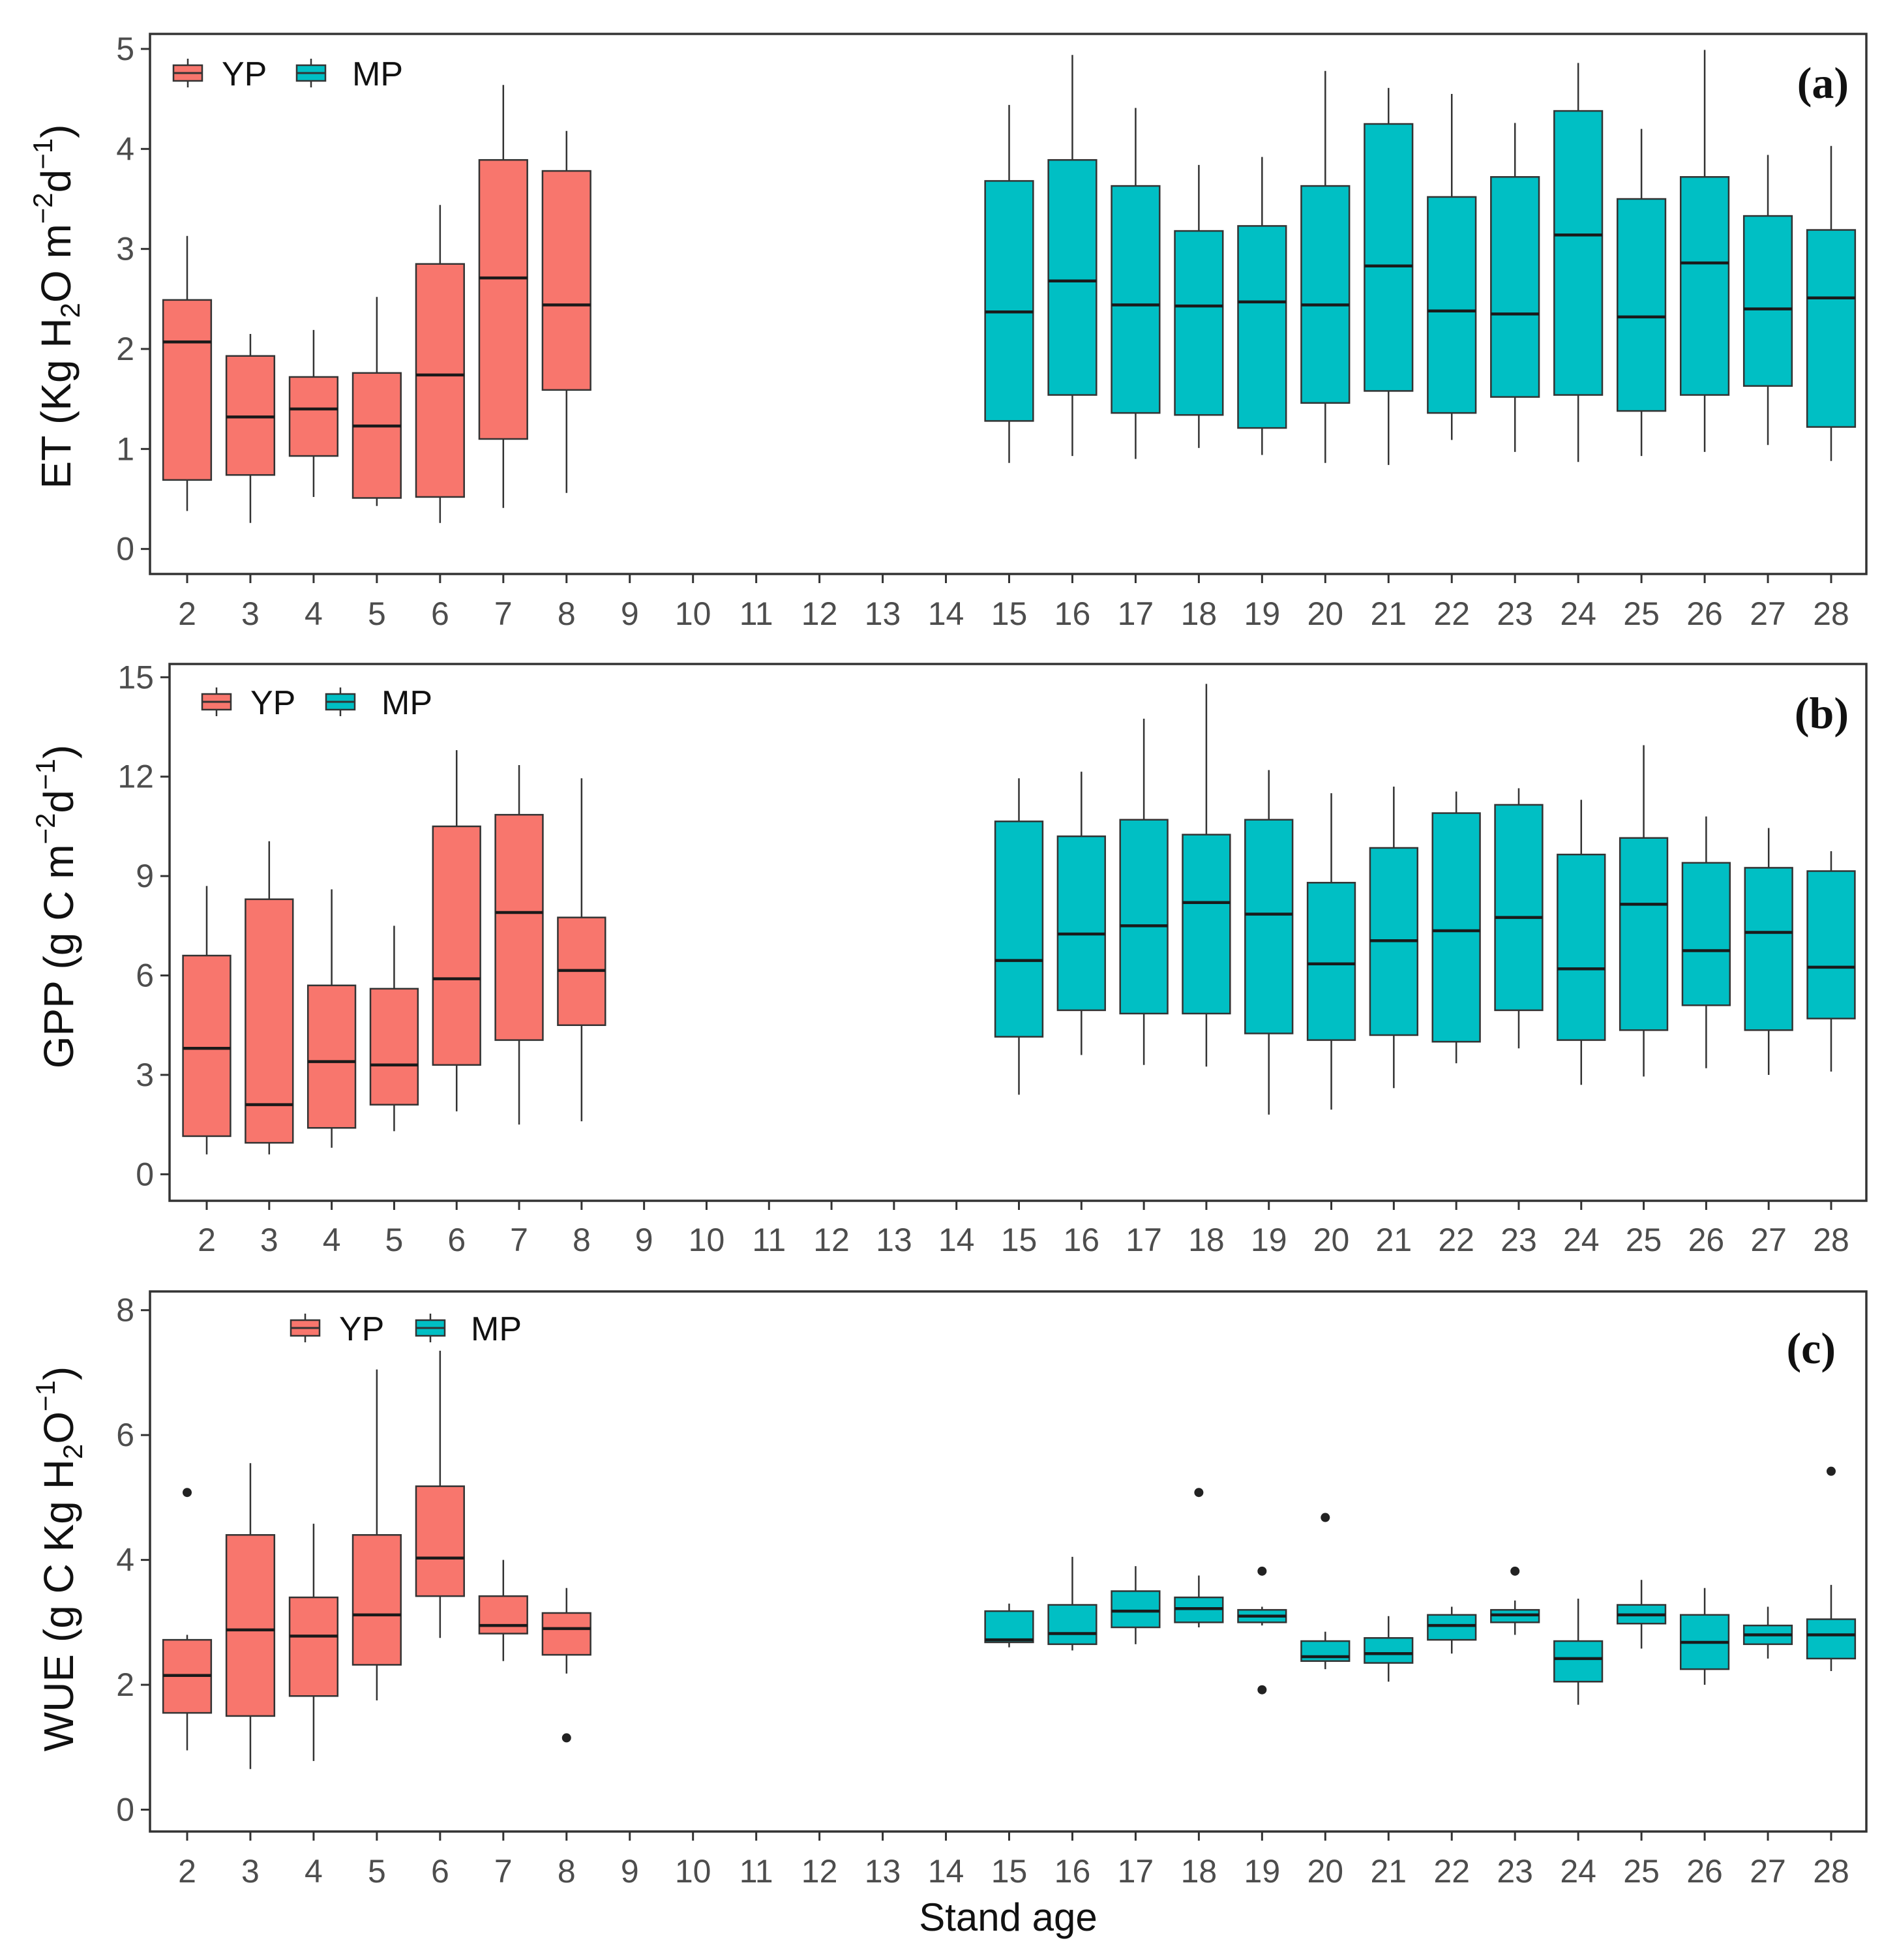 This screenshot has width=1897, height=1960. What do you see at coordinates (1768, 614) in the screenshot?
I see `x-tick-label: 27` at bounding box center [1768, 614].